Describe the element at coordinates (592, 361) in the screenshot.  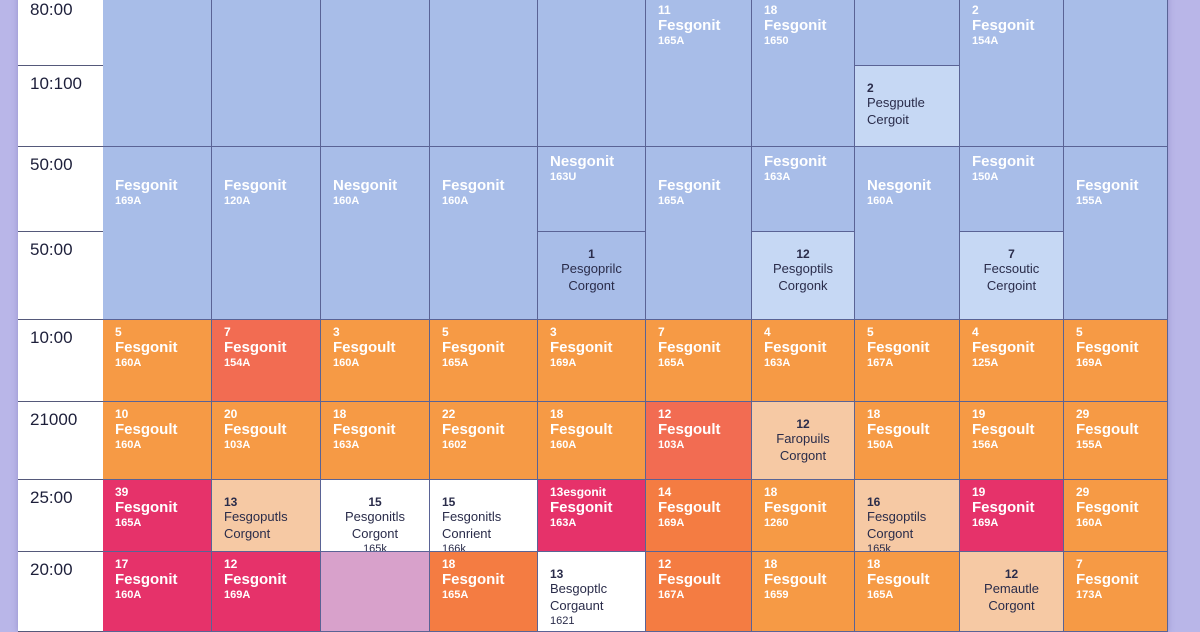
I see `event-card: 3 Fesgonit 169A` at that location.